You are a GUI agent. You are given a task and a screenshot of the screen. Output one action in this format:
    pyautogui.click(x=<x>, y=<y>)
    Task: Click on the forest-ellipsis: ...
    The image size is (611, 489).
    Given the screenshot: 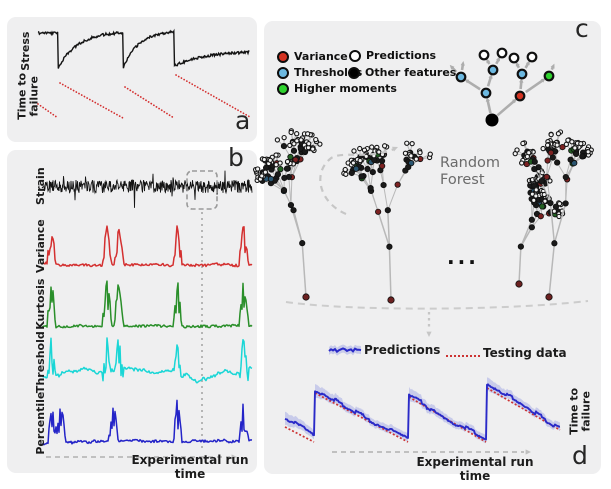 What is the action you would take?
    pyautogui.click(x=463, y=257)
    